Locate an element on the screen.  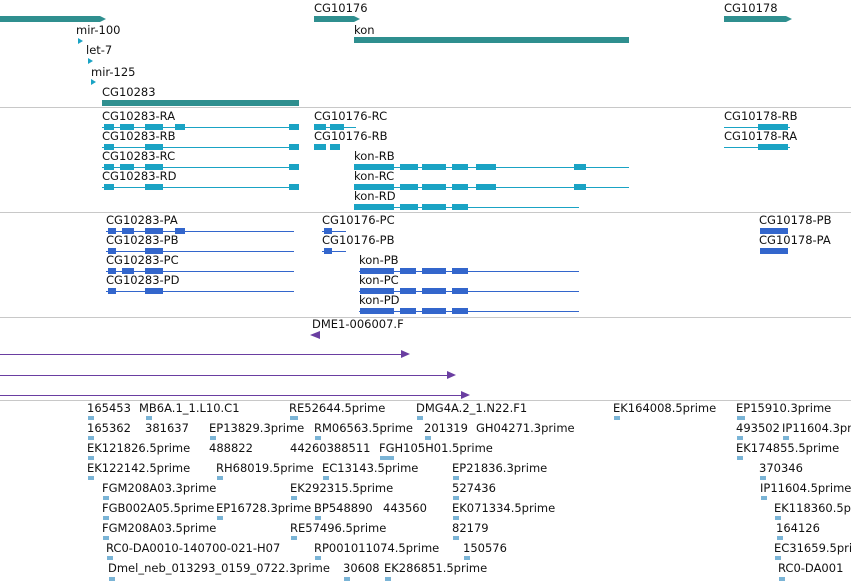
protein-label: CG10283-PA is located at coordinates (142, 220).